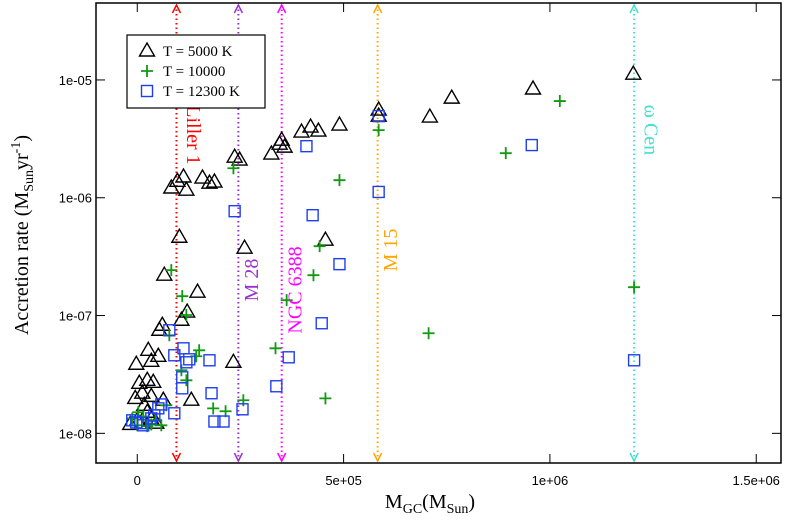 This screenshot has height=523, width=789. What do you see at coordinates (391, 250) in the screenshot?
I see `reference-label: M 15` at bounding box center [391, 250].